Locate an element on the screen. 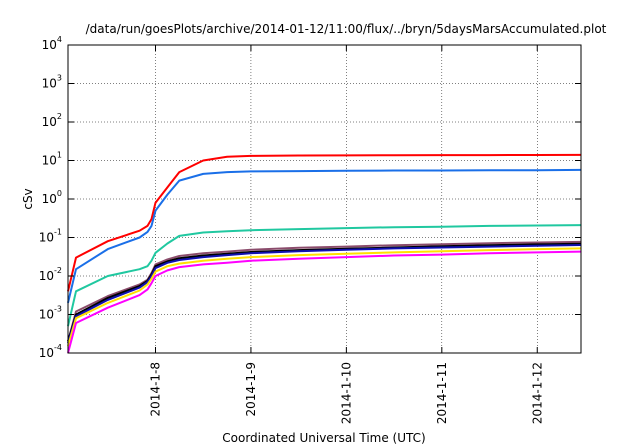  x-axis-label: Coordinated Universal Time (UTC) is located at coordinates (323, 438).